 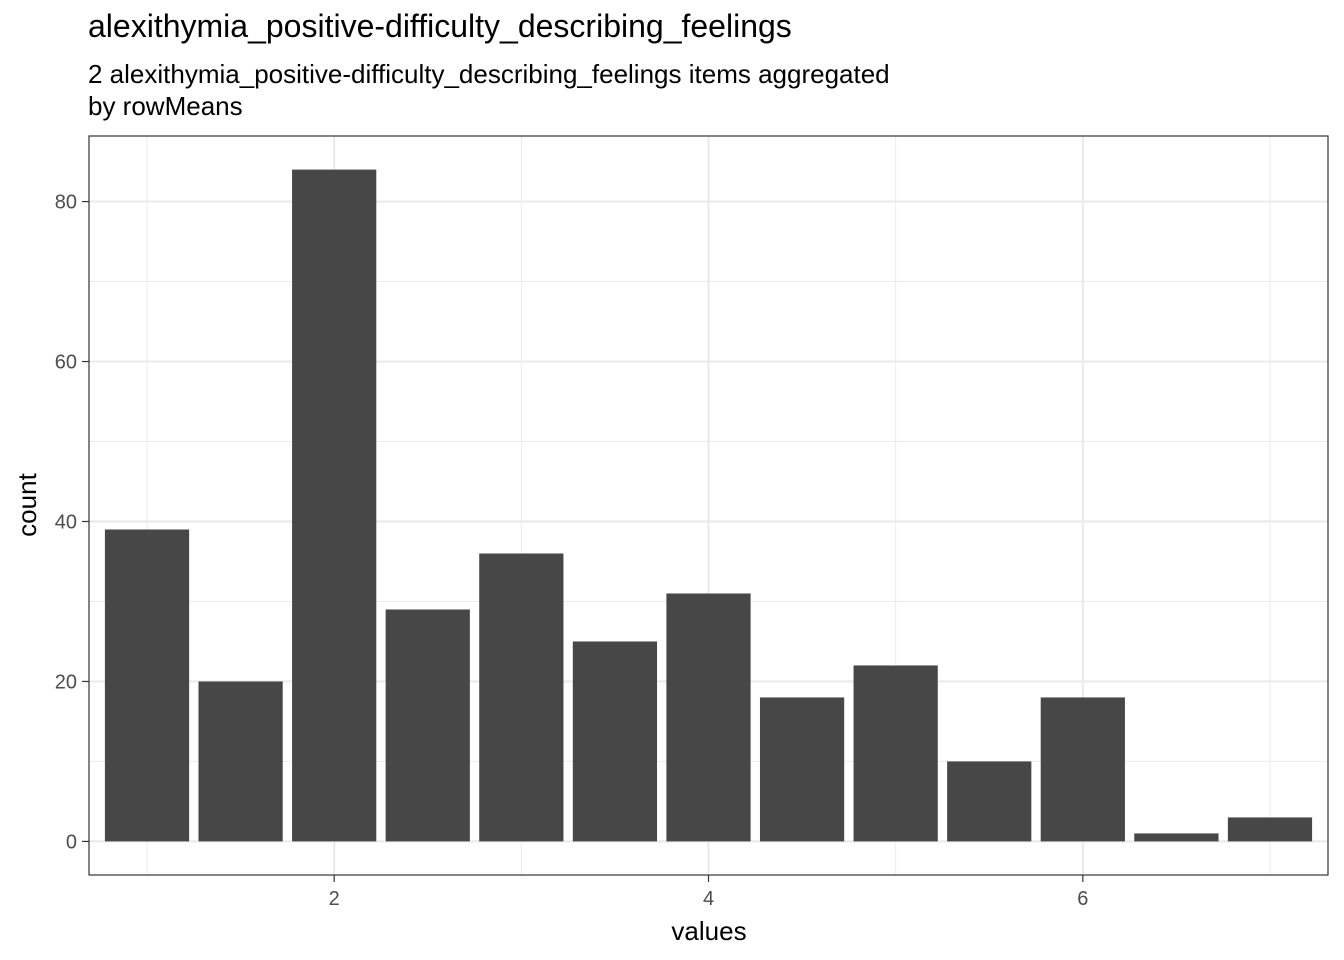 I want to click on y-axis: 0 20 40 60 80, so click(x=72, y=522).